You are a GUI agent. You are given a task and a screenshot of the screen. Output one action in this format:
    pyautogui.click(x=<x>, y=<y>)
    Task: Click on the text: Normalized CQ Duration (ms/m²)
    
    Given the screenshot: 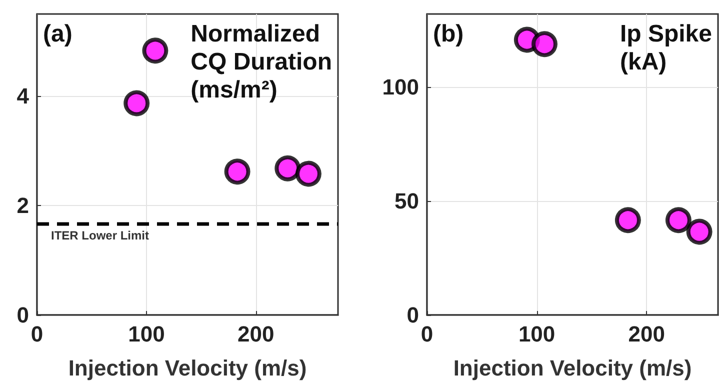 What is the action you would take?
    pyautogui.click(x=261, y=62)
    